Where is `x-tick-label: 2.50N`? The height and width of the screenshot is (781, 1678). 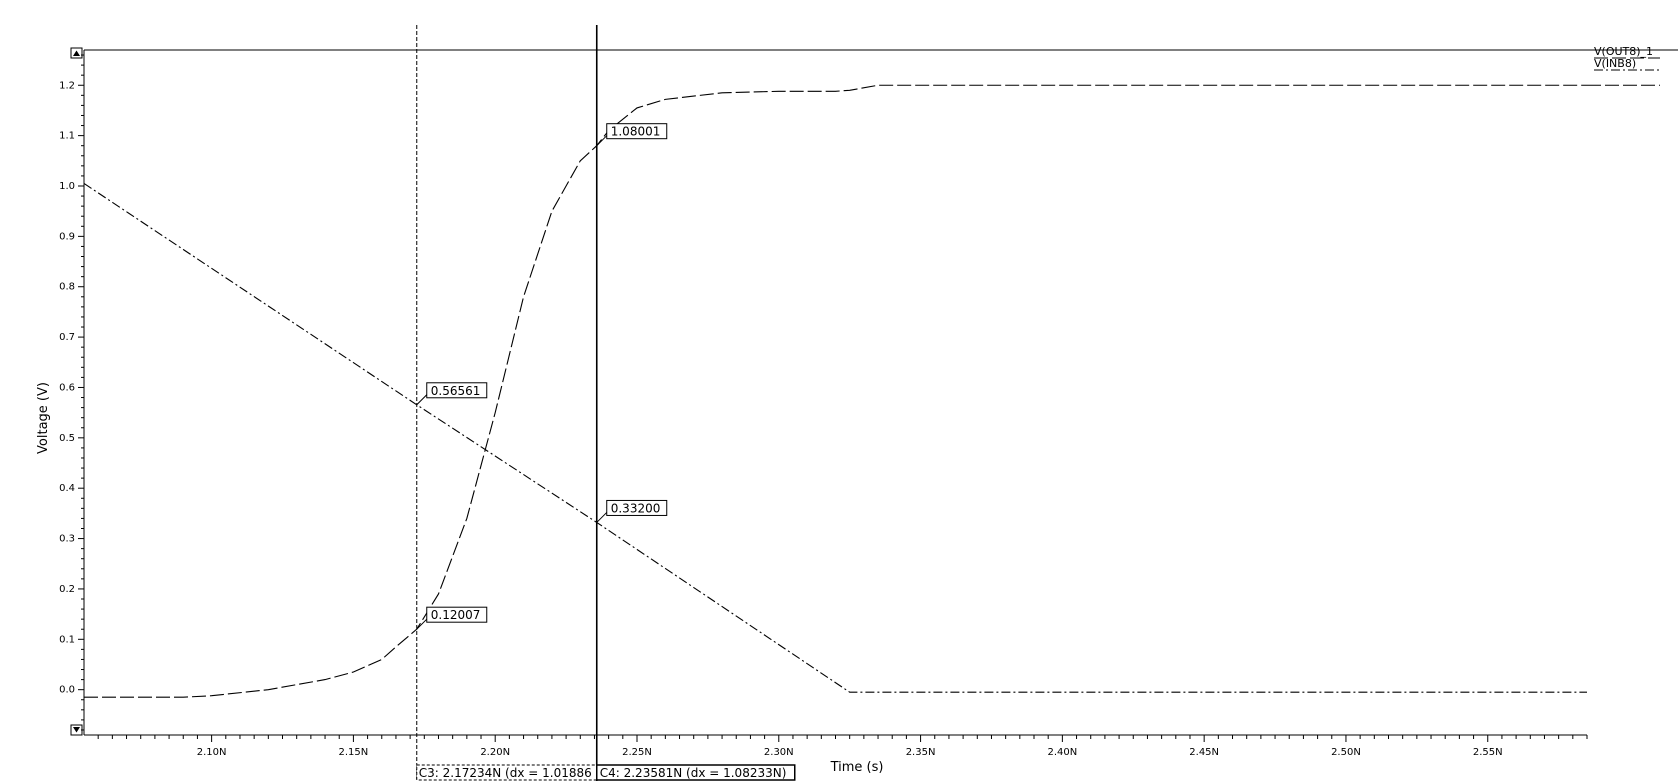 x-tick-label: 2.50N is located at coordinates (1346, 752).